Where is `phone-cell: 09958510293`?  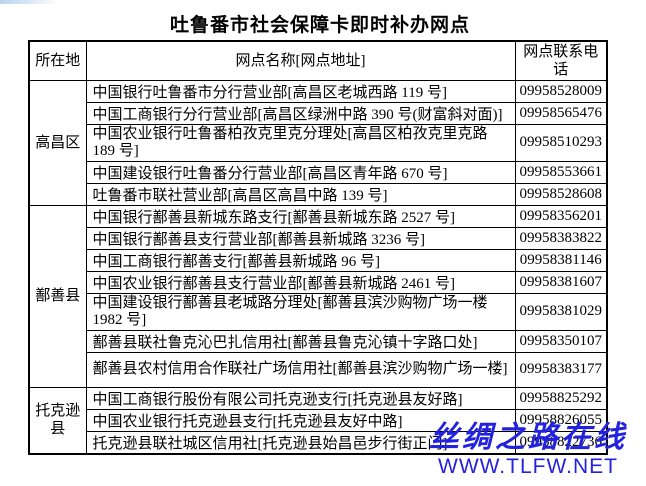
phone-cell: 09958510293 is located at coordinates (561, 142).